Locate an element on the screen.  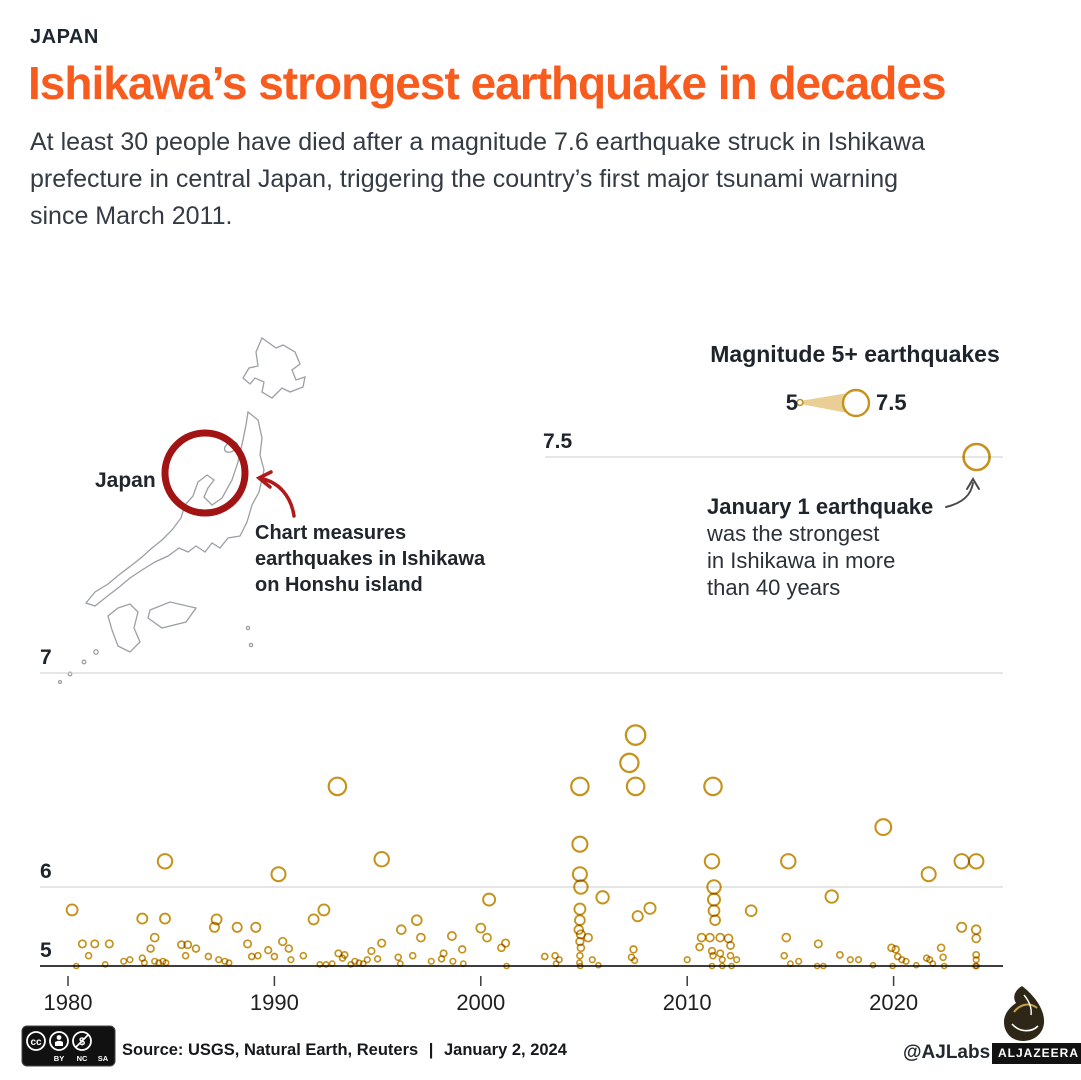
y-axis-label-7.5: 7.5 is located at coordinates (558, 441).